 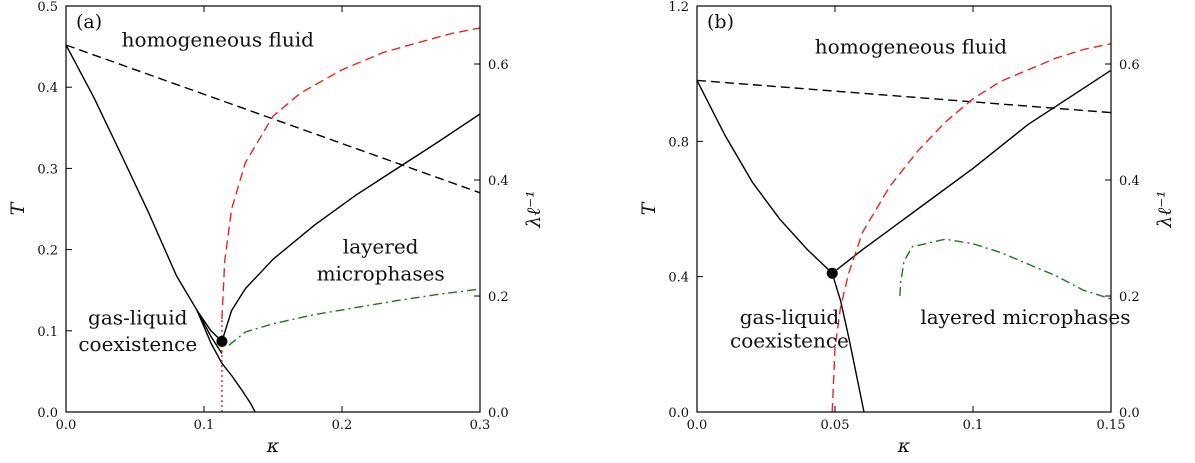 What do you see at coordinates (1111, 425) in the screenshot?
I see `x-tick-label: 0.15` at bounding box center [1111, 425].